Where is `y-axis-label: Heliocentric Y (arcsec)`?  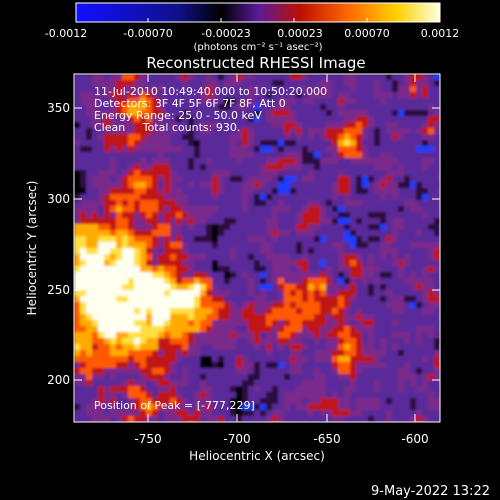 y-axis-label: Heliocentric Y (arcsec) is located at coordinates (32, 248).